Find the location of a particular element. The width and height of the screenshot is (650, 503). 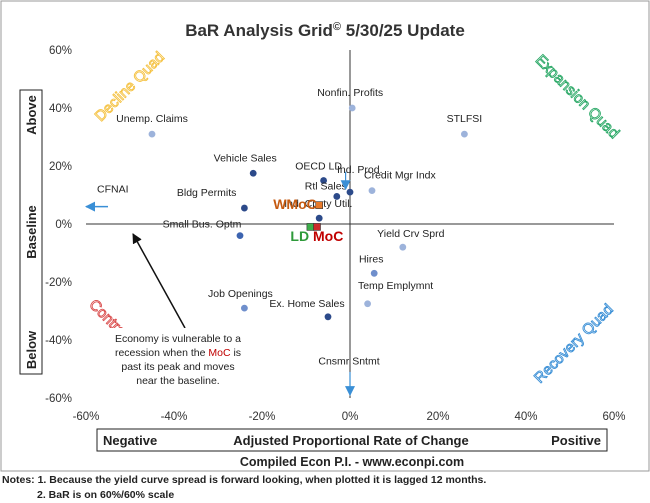

y-label-baseline: Baseline is located at coordinates (31, 231).